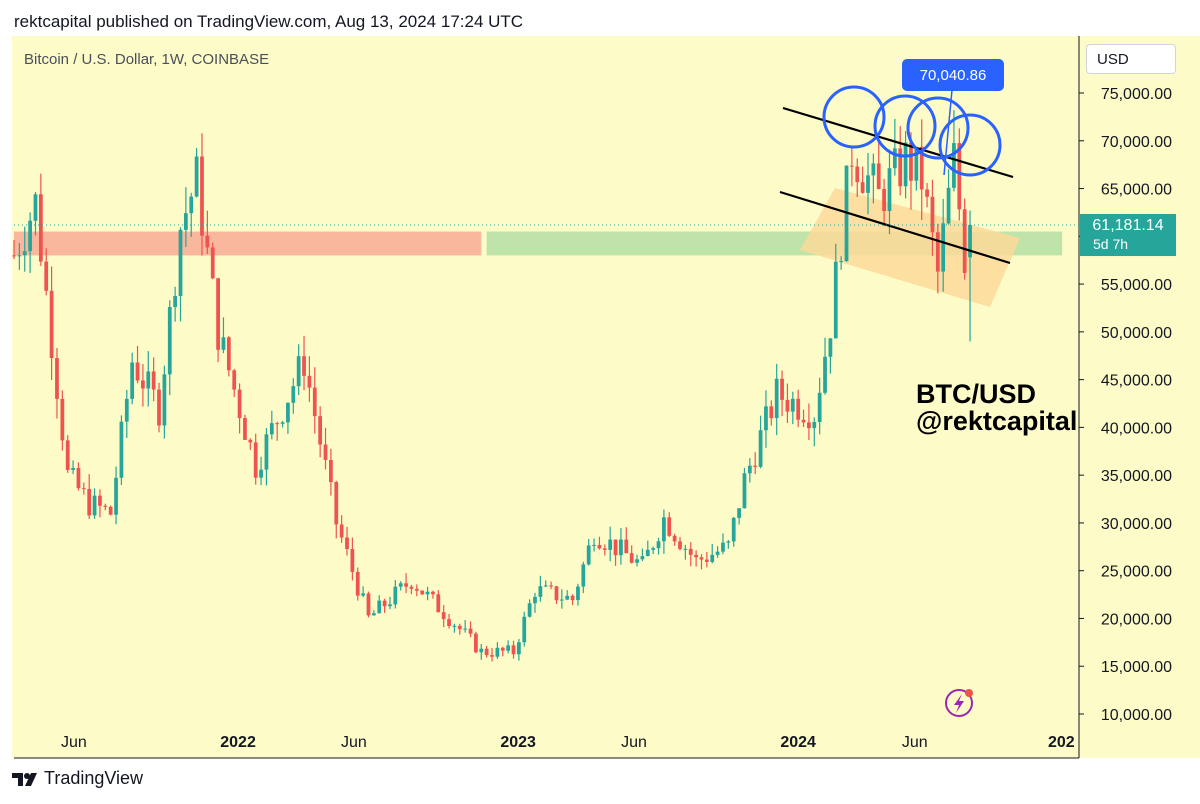 This screenshot has width=1200, height=804. What do you see at coordinates (1136, 142) in the screenshot?
I see `y-tick-label: 70,000.00` at bounding box center [1136, 142].